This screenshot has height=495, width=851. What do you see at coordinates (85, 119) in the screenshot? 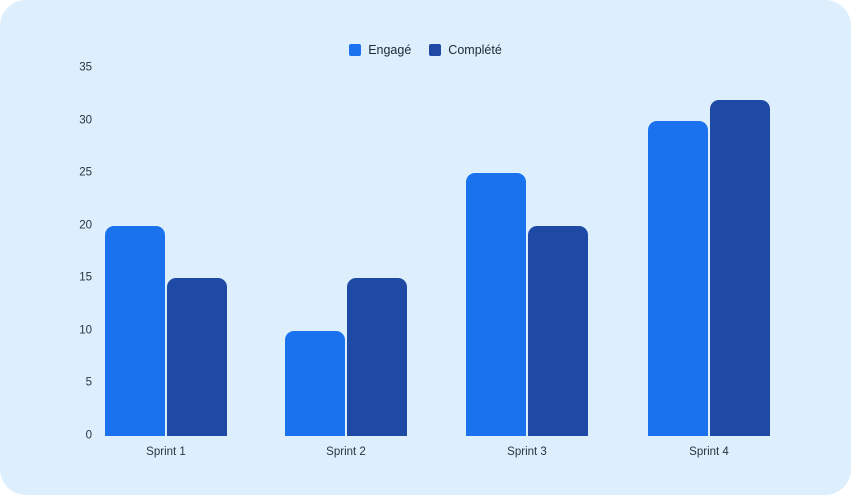
I see `y-axis-tick-label: 30` at bounding box center [85, 119].